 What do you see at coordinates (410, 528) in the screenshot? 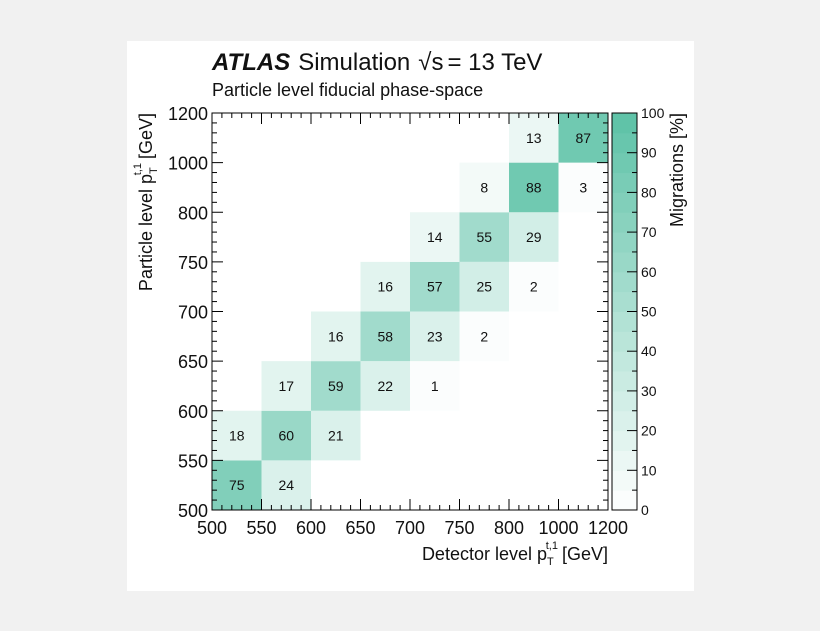
I see `x-tick-label: 700` at bounding box center [410, 528].